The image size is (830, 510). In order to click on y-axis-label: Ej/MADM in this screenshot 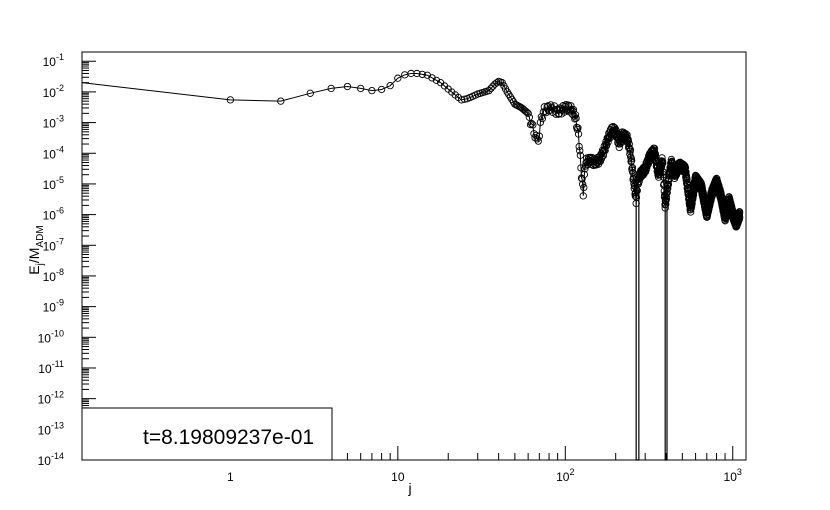, I will do `click(36, 249)`.